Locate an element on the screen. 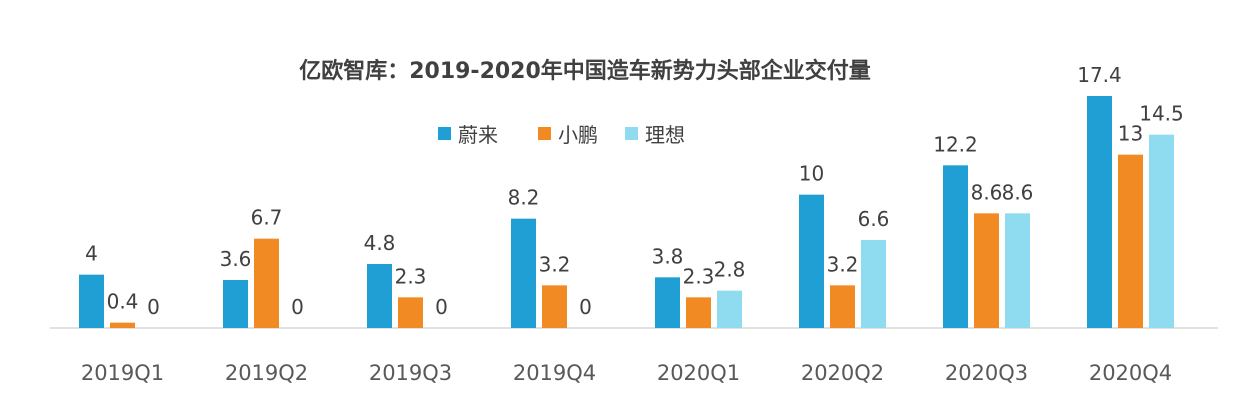 The image size is (1243, 413). value-label-xpeng-2020Q1: 2.3 is located at coordinates (699, 276).